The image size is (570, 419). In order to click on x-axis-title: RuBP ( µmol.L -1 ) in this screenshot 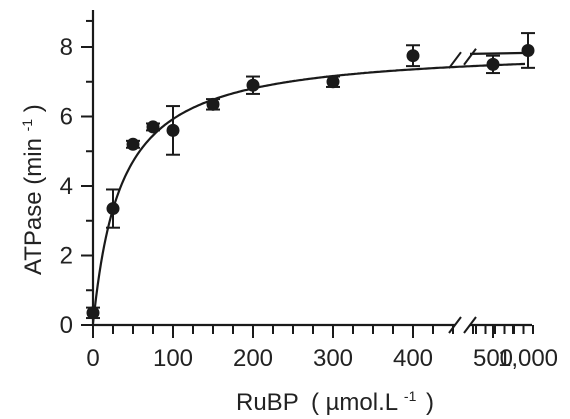, I will do `click(335, 398)`.